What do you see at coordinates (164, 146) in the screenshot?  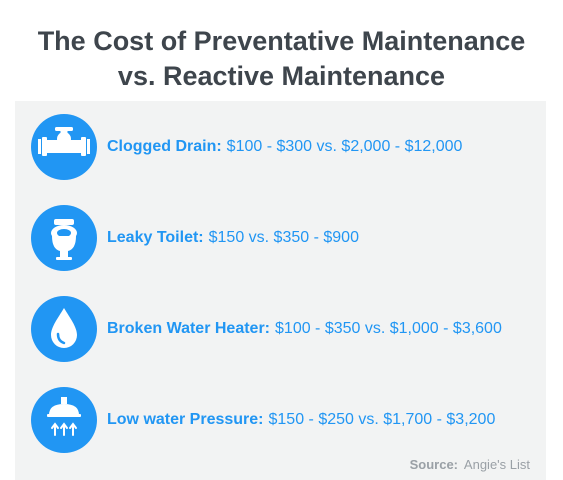 I see `item-label: Clogged Drain:` at bounding box center [164, 146].